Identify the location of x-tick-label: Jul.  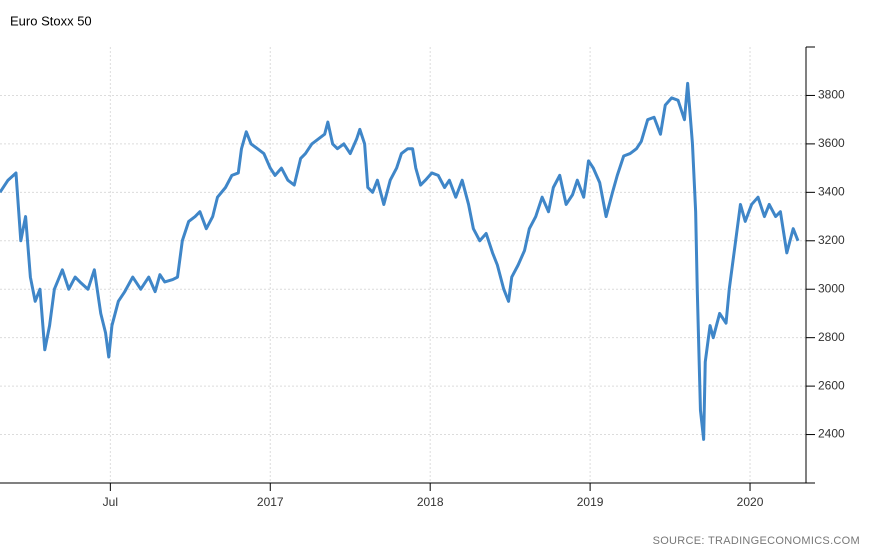
(110, 502).